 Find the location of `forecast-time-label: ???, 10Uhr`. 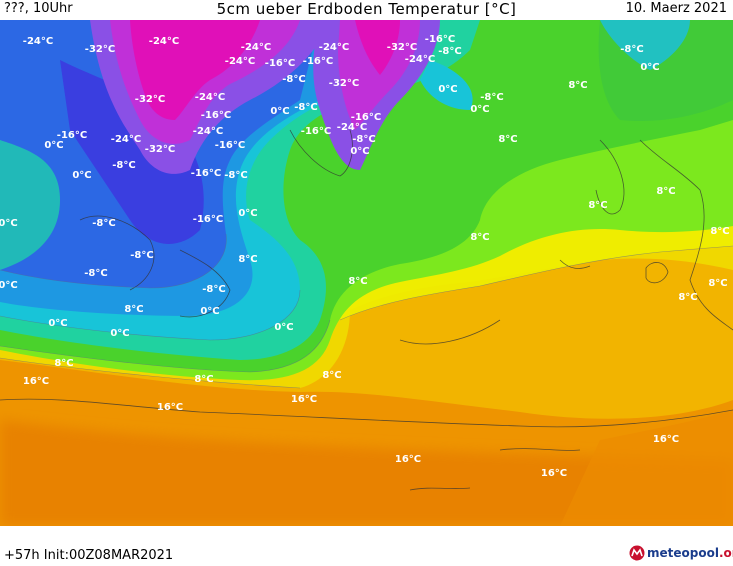

forecast-time-label: ???, 10Uhr is located at coordinates (38, 8).